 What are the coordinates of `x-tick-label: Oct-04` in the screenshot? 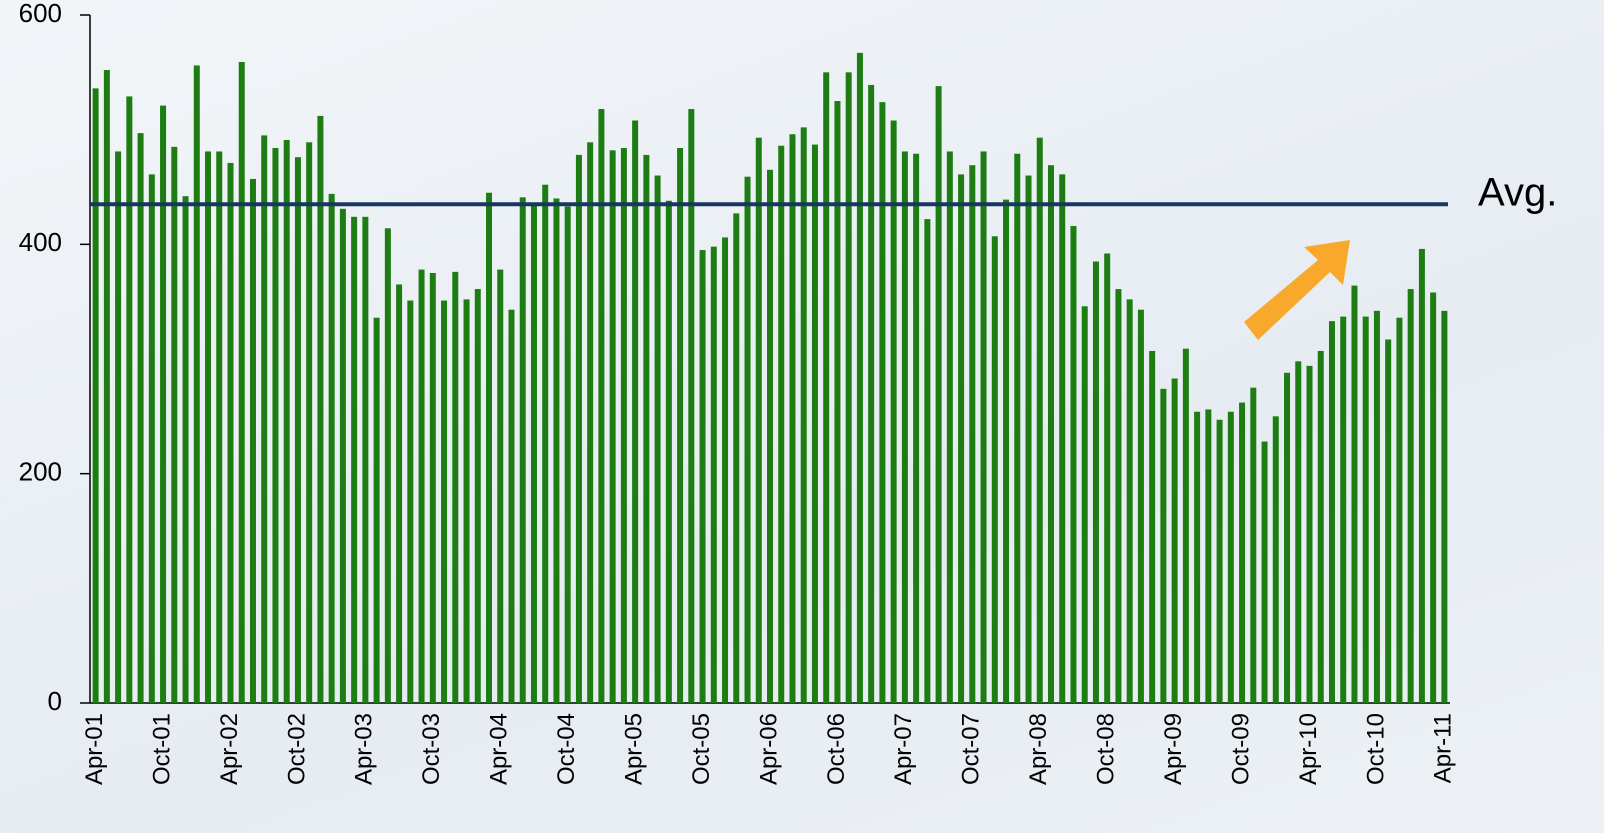 It's located at (566, 749).